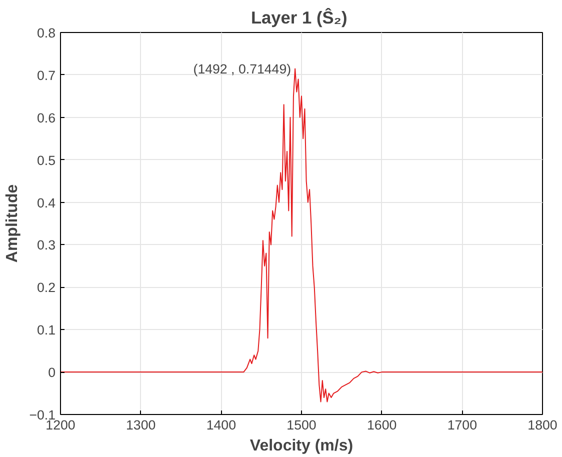 The height and width of the screenshot is (457, 562). Describe the element at coordinates (52, 372) in the screenshot. I see `y-tick-label: 0` at that location.